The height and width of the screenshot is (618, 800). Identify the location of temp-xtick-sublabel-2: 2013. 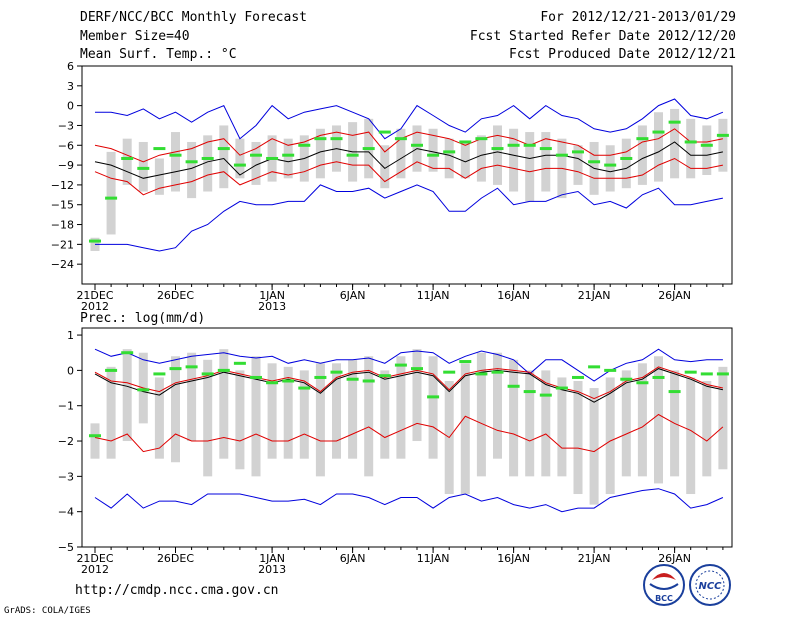
(272, 306).